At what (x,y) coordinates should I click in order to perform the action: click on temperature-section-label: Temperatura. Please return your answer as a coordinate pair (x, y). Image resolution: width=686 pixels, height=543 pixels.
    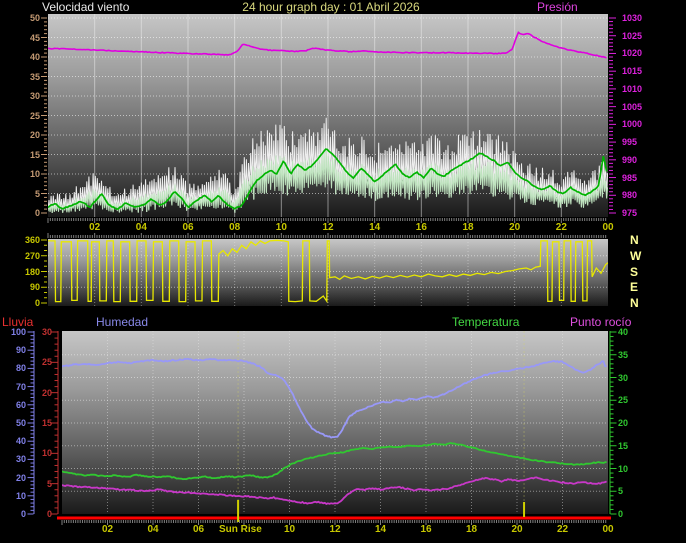
    Looking at the image, I should click on (486, 322).